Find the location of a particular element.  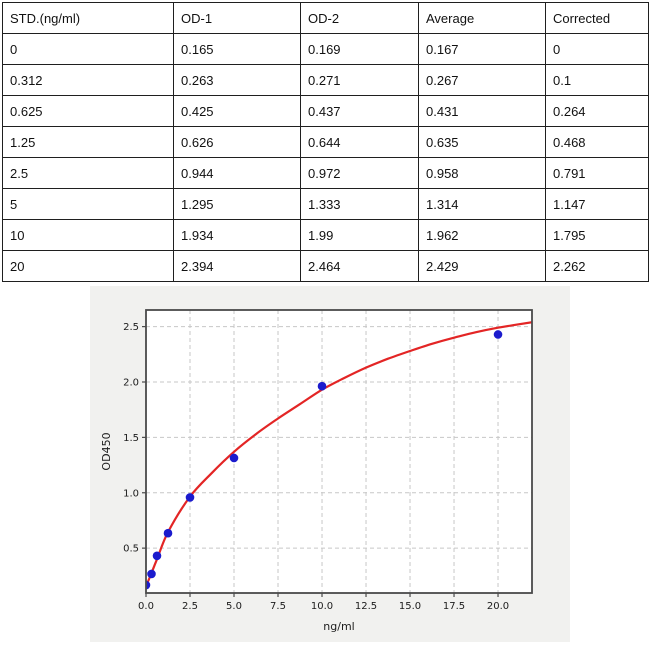

table-cell: 0.944 is located at coordinates (237, 173).